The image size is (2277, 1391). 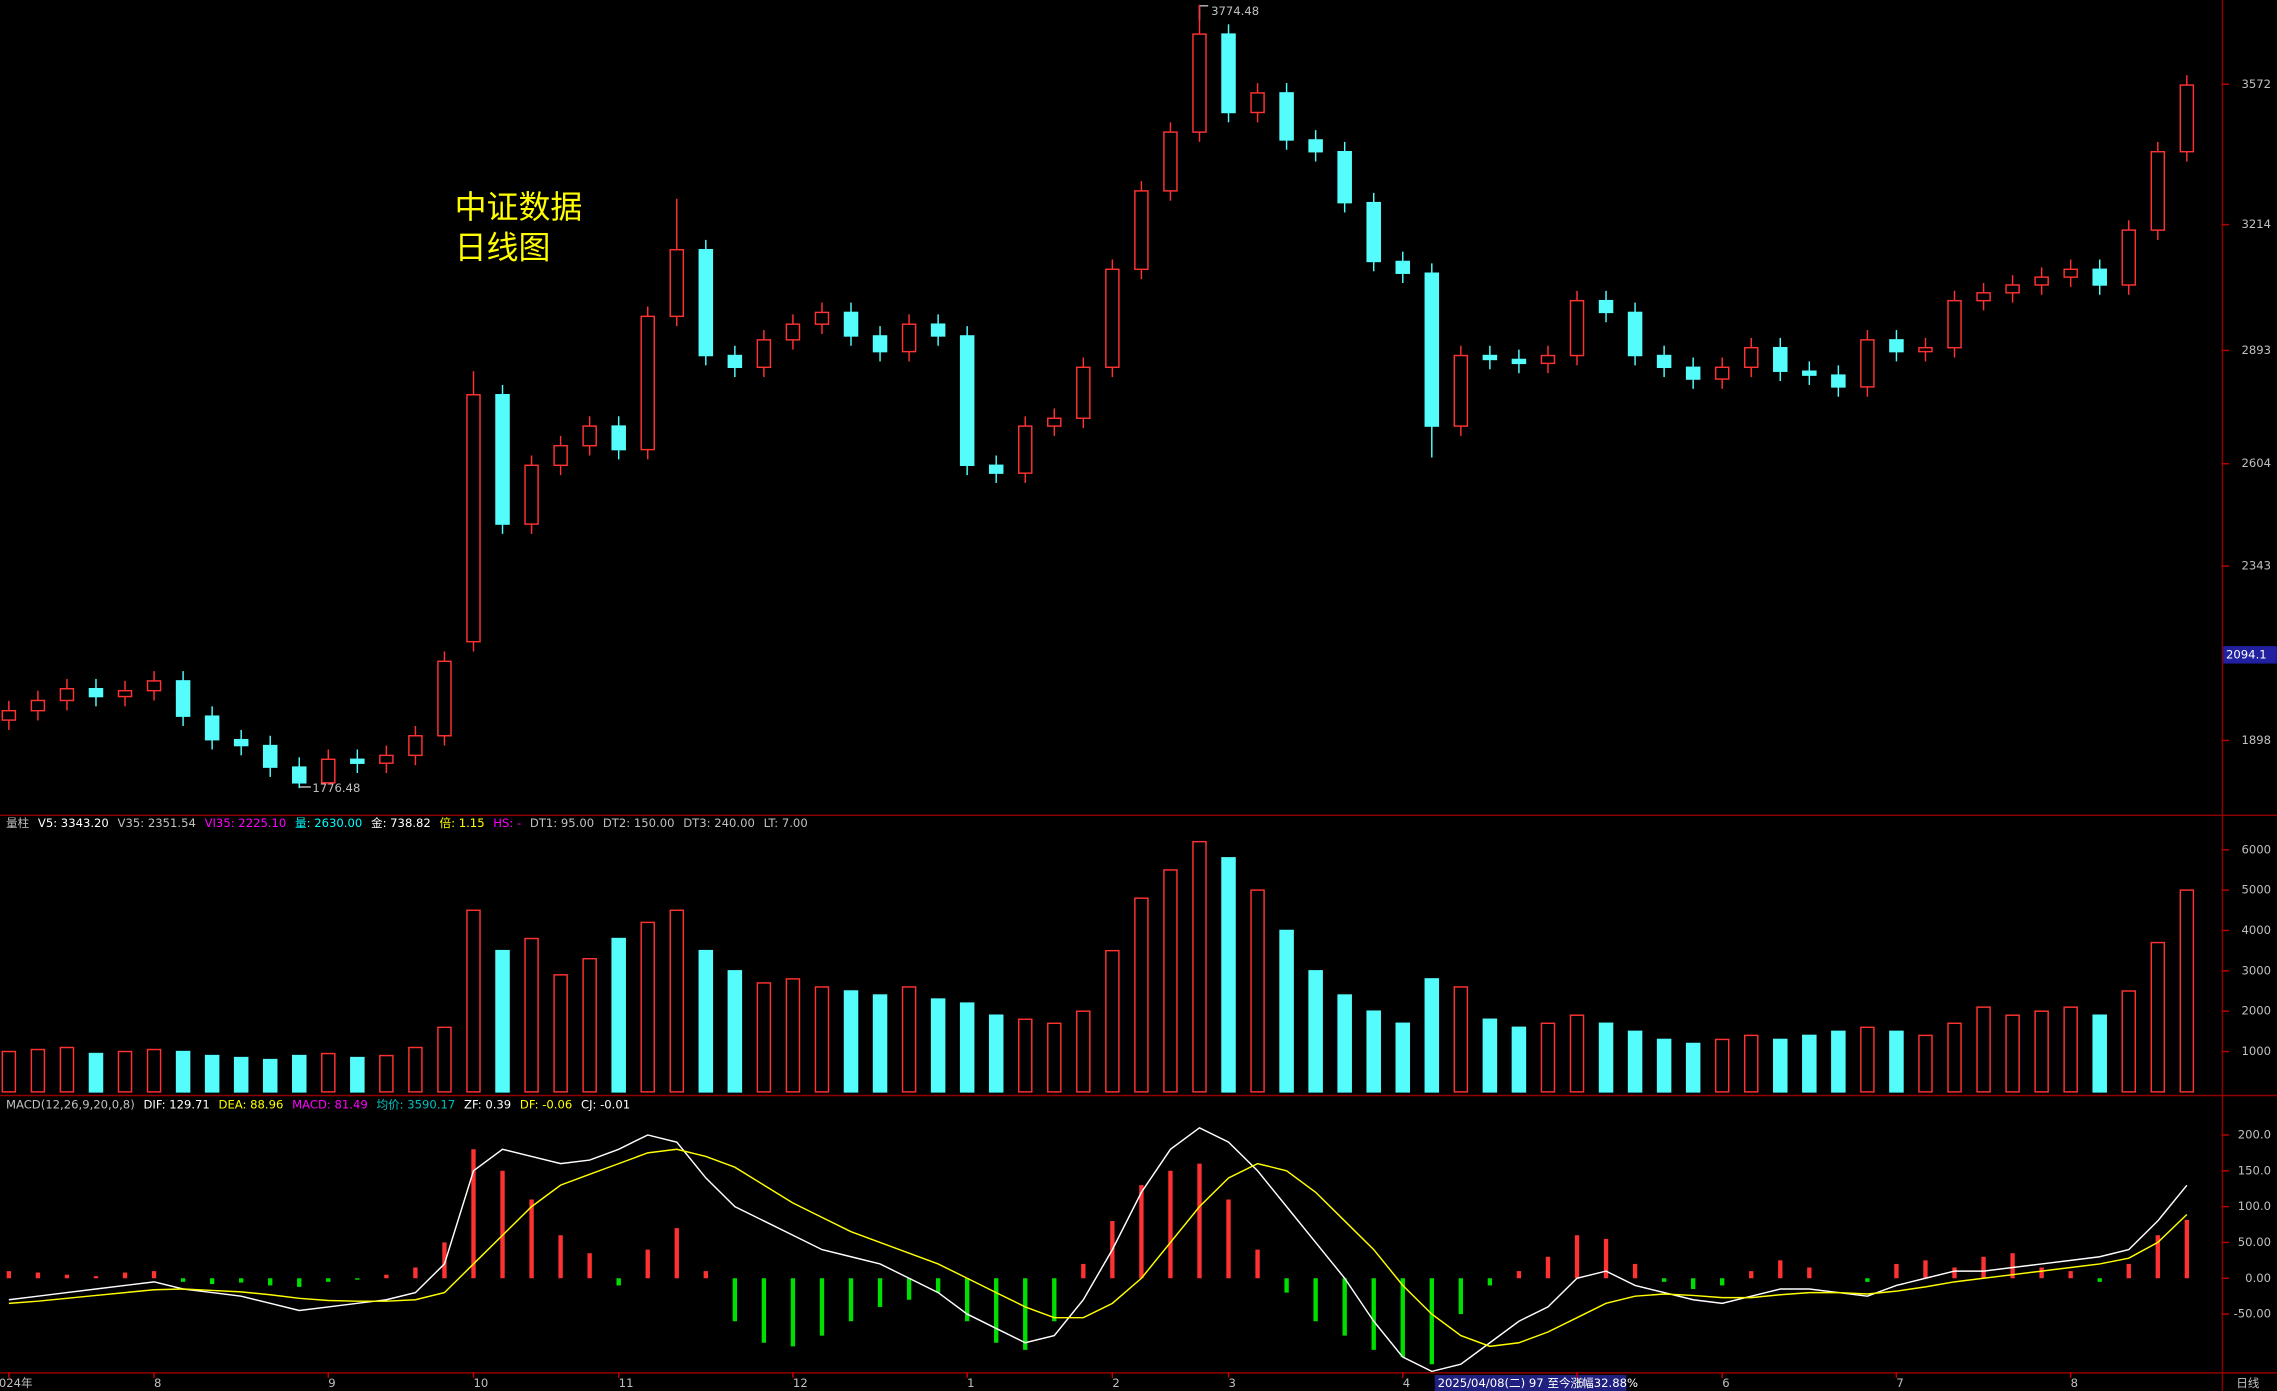 I want to click on header-item: CJ: -0.01, so click(x=605, y=1104).